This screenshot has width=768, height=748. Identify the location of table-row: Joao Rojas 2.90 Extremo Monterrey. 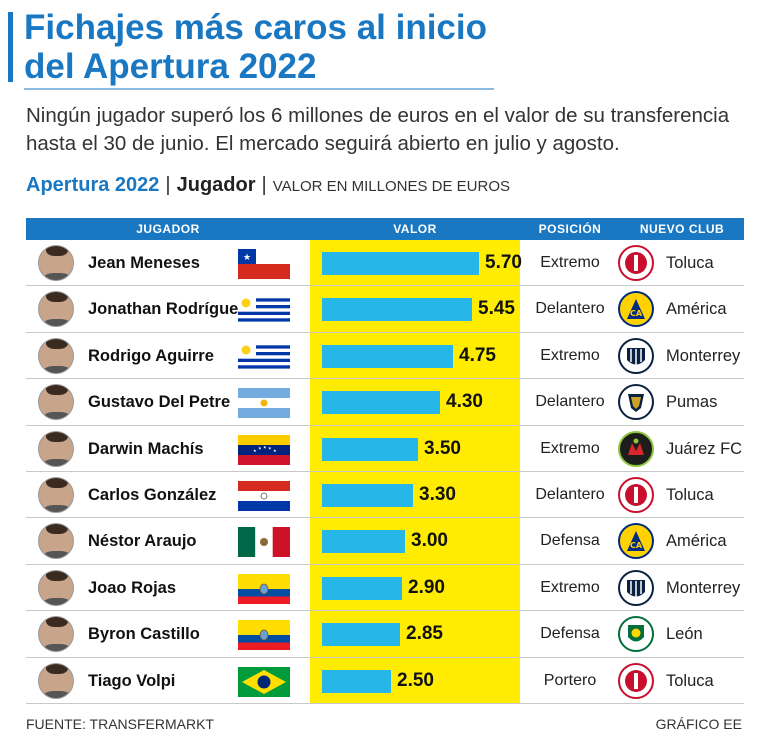
(385, 588).